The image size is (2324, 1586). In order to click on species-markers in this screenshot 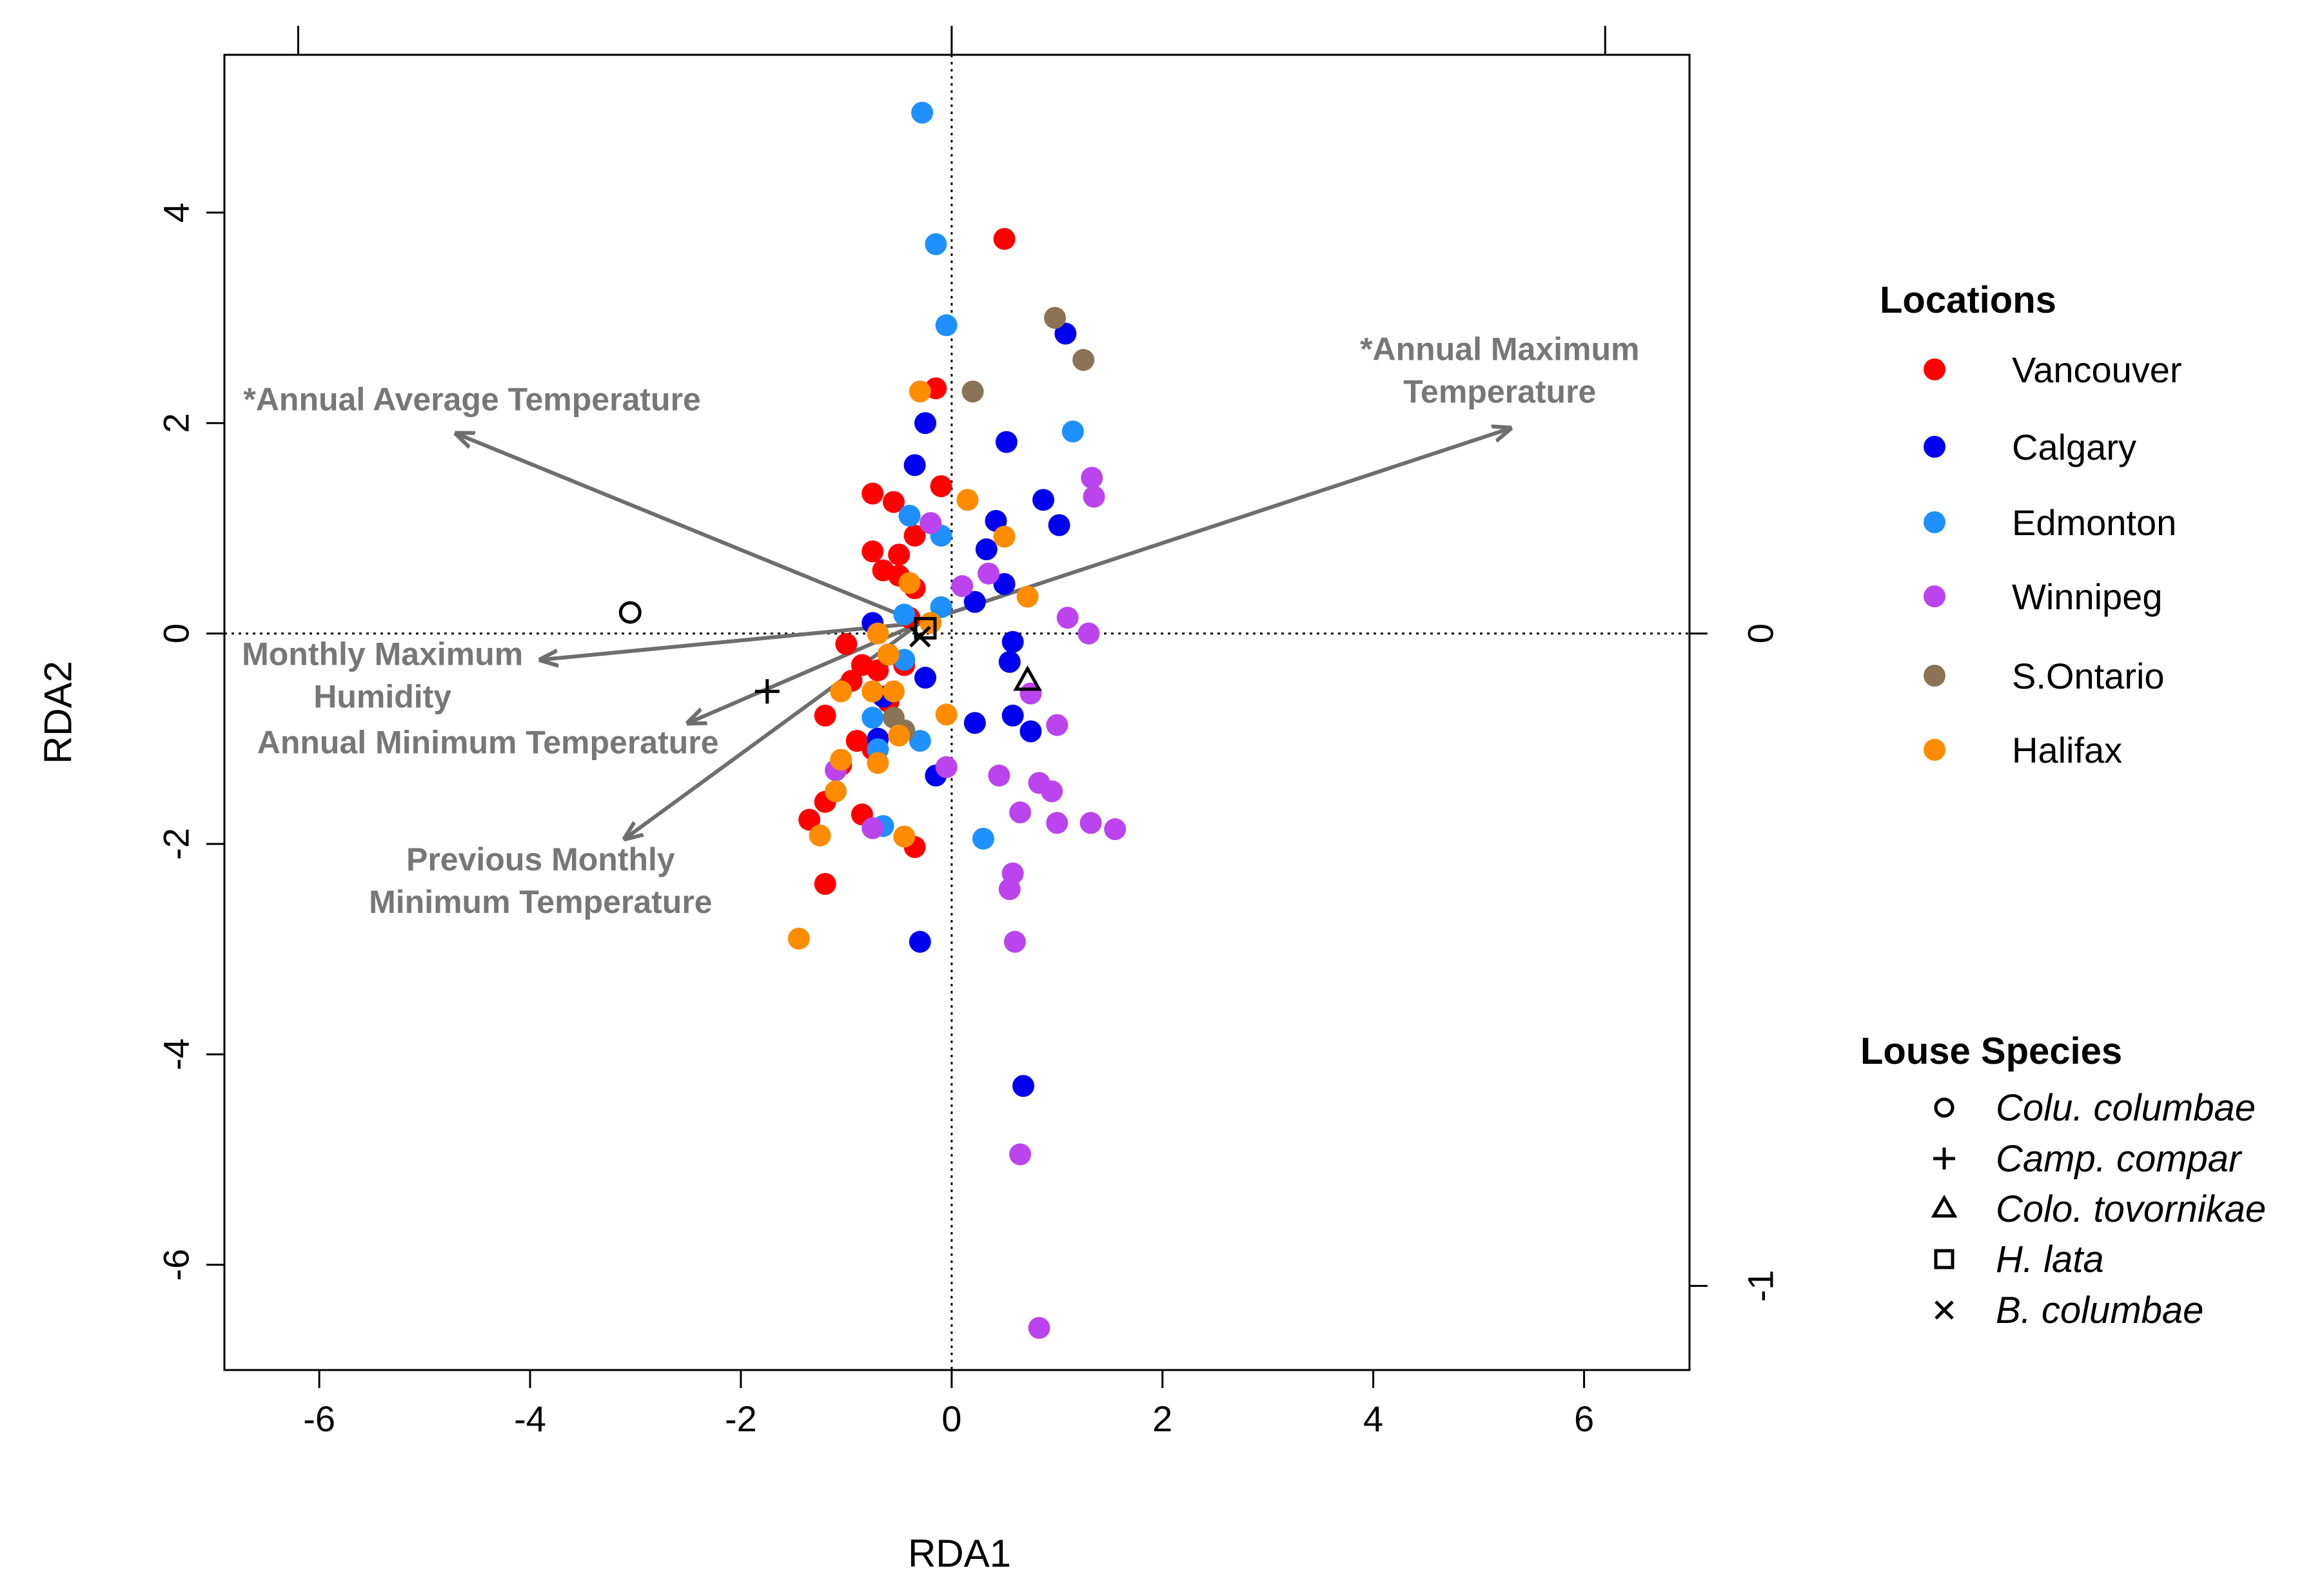, I will do `click(830, 652)`.